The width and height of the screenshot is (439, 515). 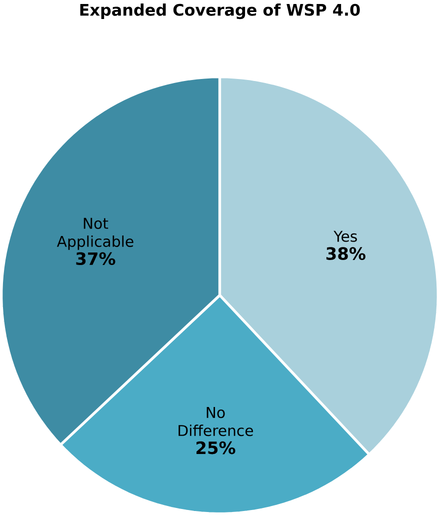 What do you see at coordinates (215, 421) in the screenshot?
I see `slice-label: No Difference` at bounding box center [215, 421].